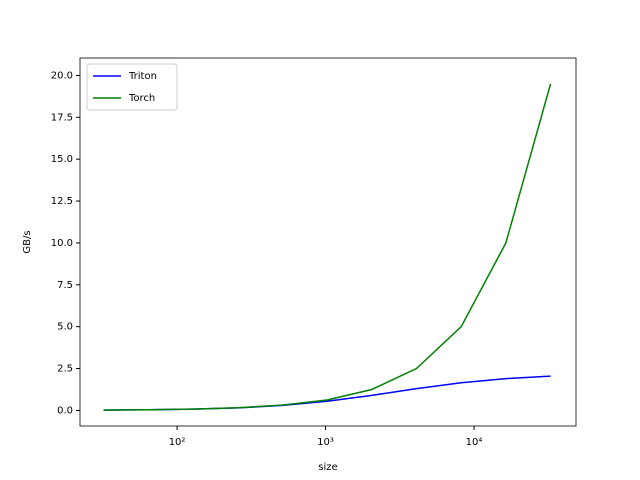  What do you see at coordinates (65, 410) in the screenshot?
I see `y-tick-label: 0.0` at bounding box center [65, 410].